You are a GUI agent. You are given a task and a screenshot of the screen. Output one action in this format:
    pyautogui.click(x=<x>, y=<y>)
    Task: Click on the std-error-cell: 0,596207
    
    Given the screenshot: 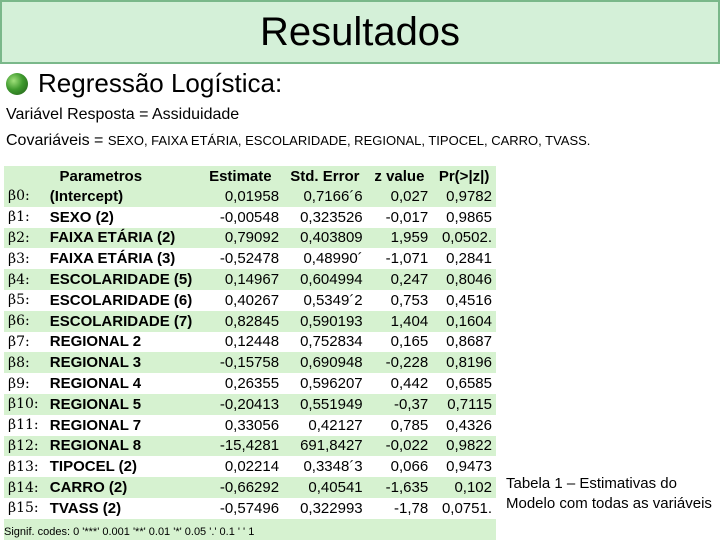 What is the action you would take?
    pyautogui.click(x=325, y=383)
    